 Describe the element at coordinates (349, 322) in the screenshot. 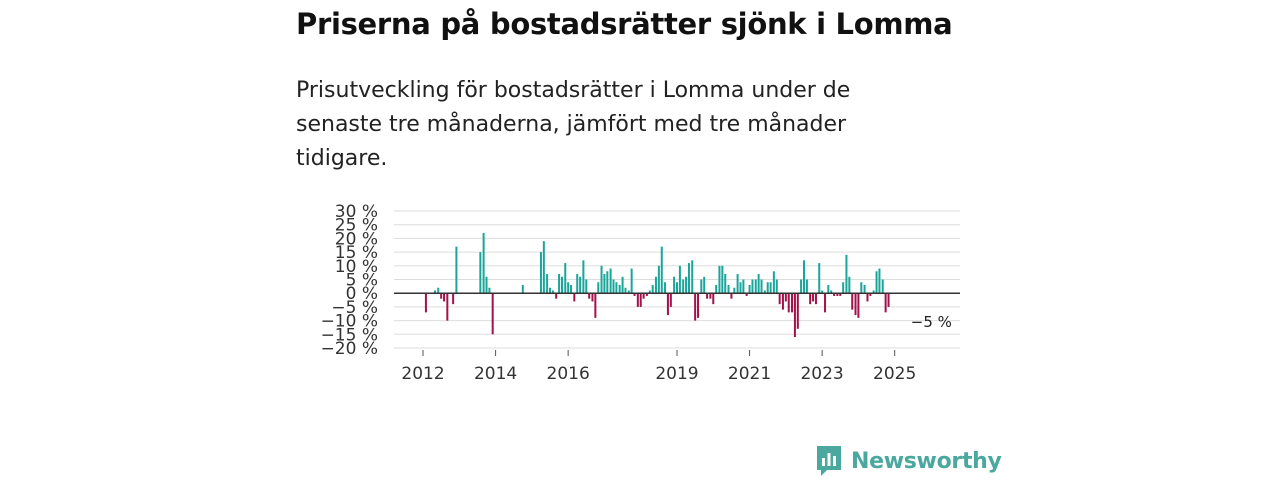

I see `y-tick-label: −10 %` at that location.